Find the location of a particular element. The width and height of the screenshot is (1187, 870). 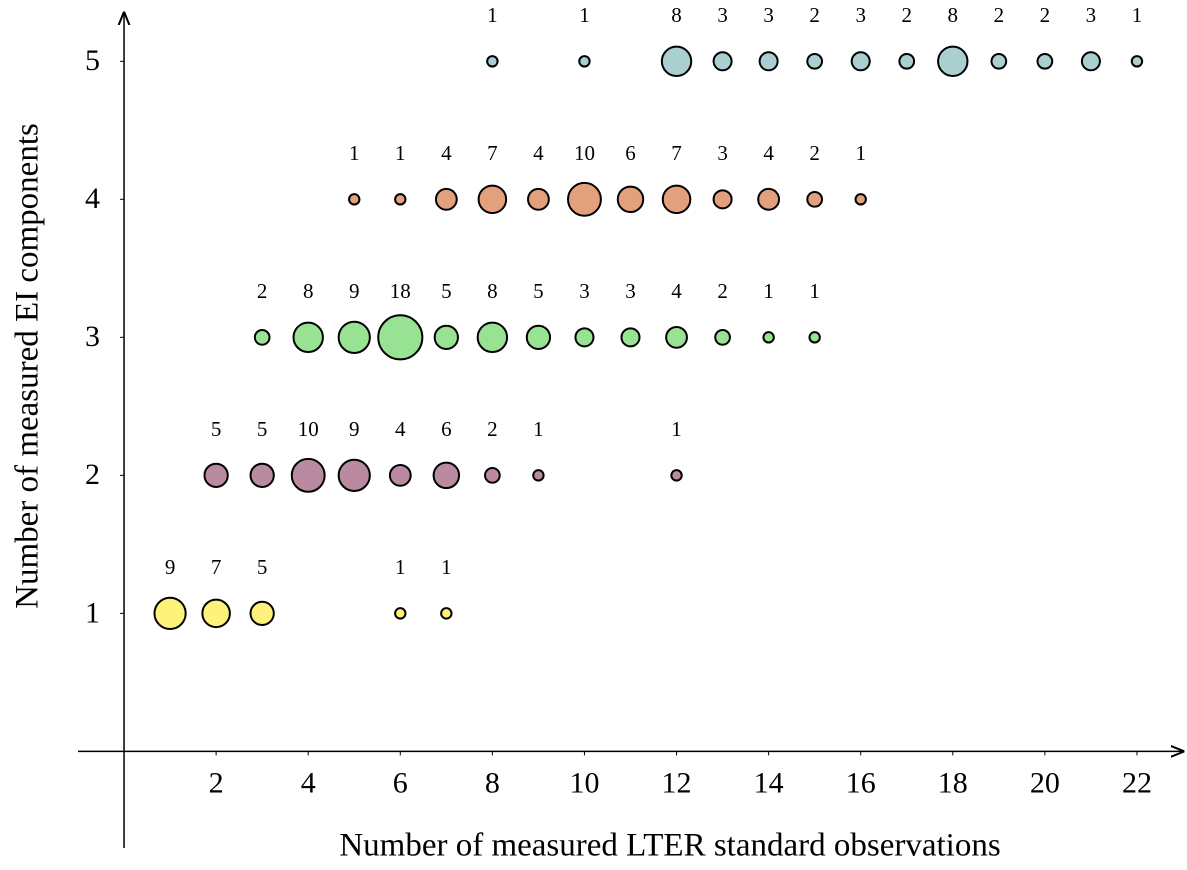

y-tick-label: 5 is located at coordinates (92, 60).